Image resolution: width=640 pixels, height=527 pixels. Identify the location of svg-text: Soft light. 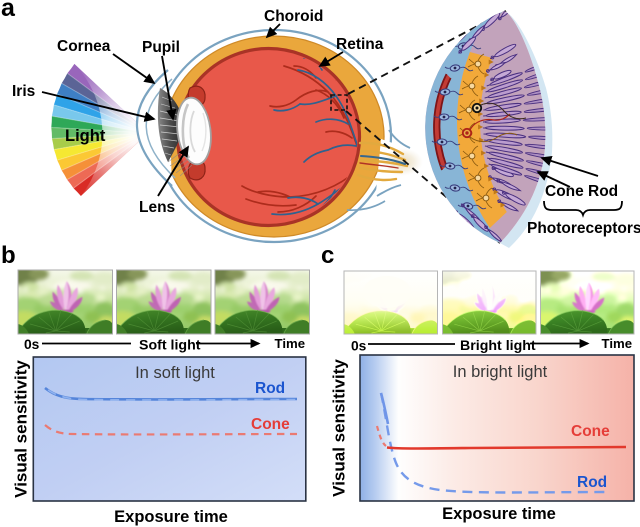
(170, 346).